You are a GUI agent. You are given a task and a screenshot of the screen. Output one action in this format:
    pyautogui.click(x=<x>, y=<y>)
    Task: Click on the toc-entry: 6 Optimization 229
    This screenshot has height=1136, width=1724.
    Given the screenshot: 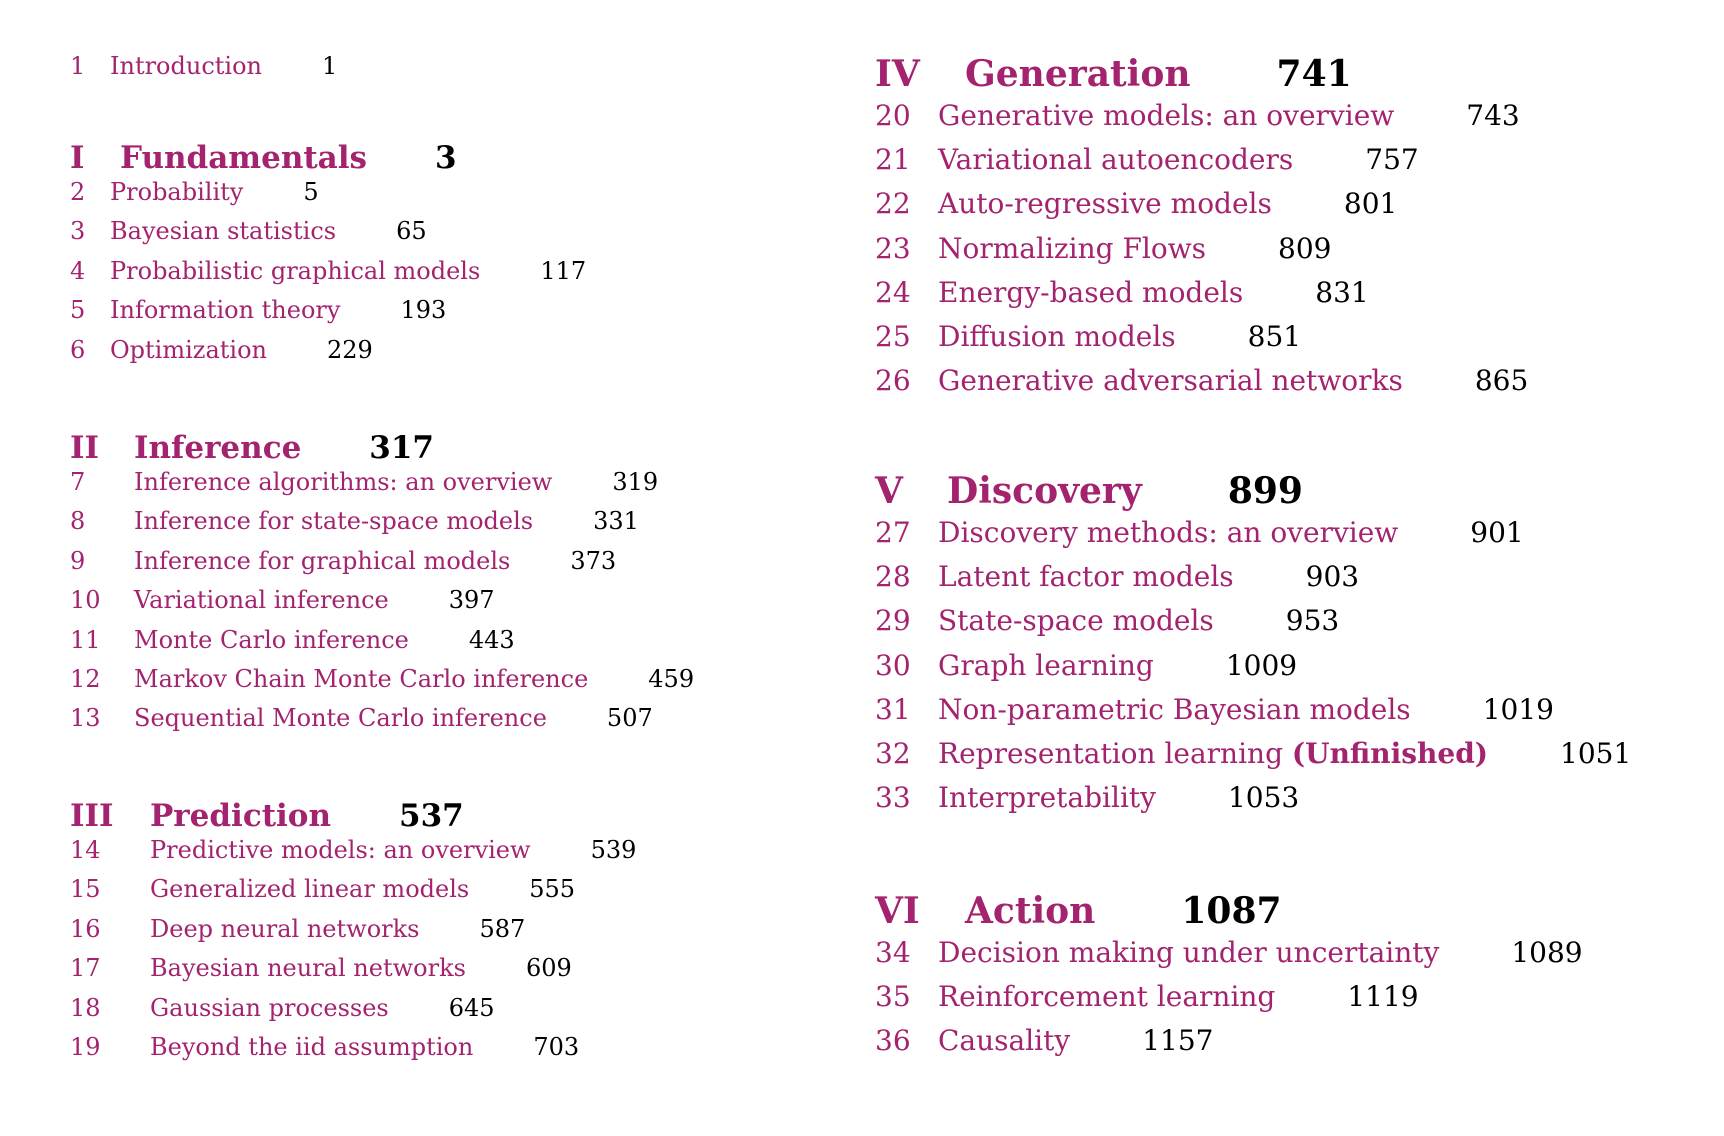 What is the action you would take?
    pyautogui.click(x=328, y=355)
    